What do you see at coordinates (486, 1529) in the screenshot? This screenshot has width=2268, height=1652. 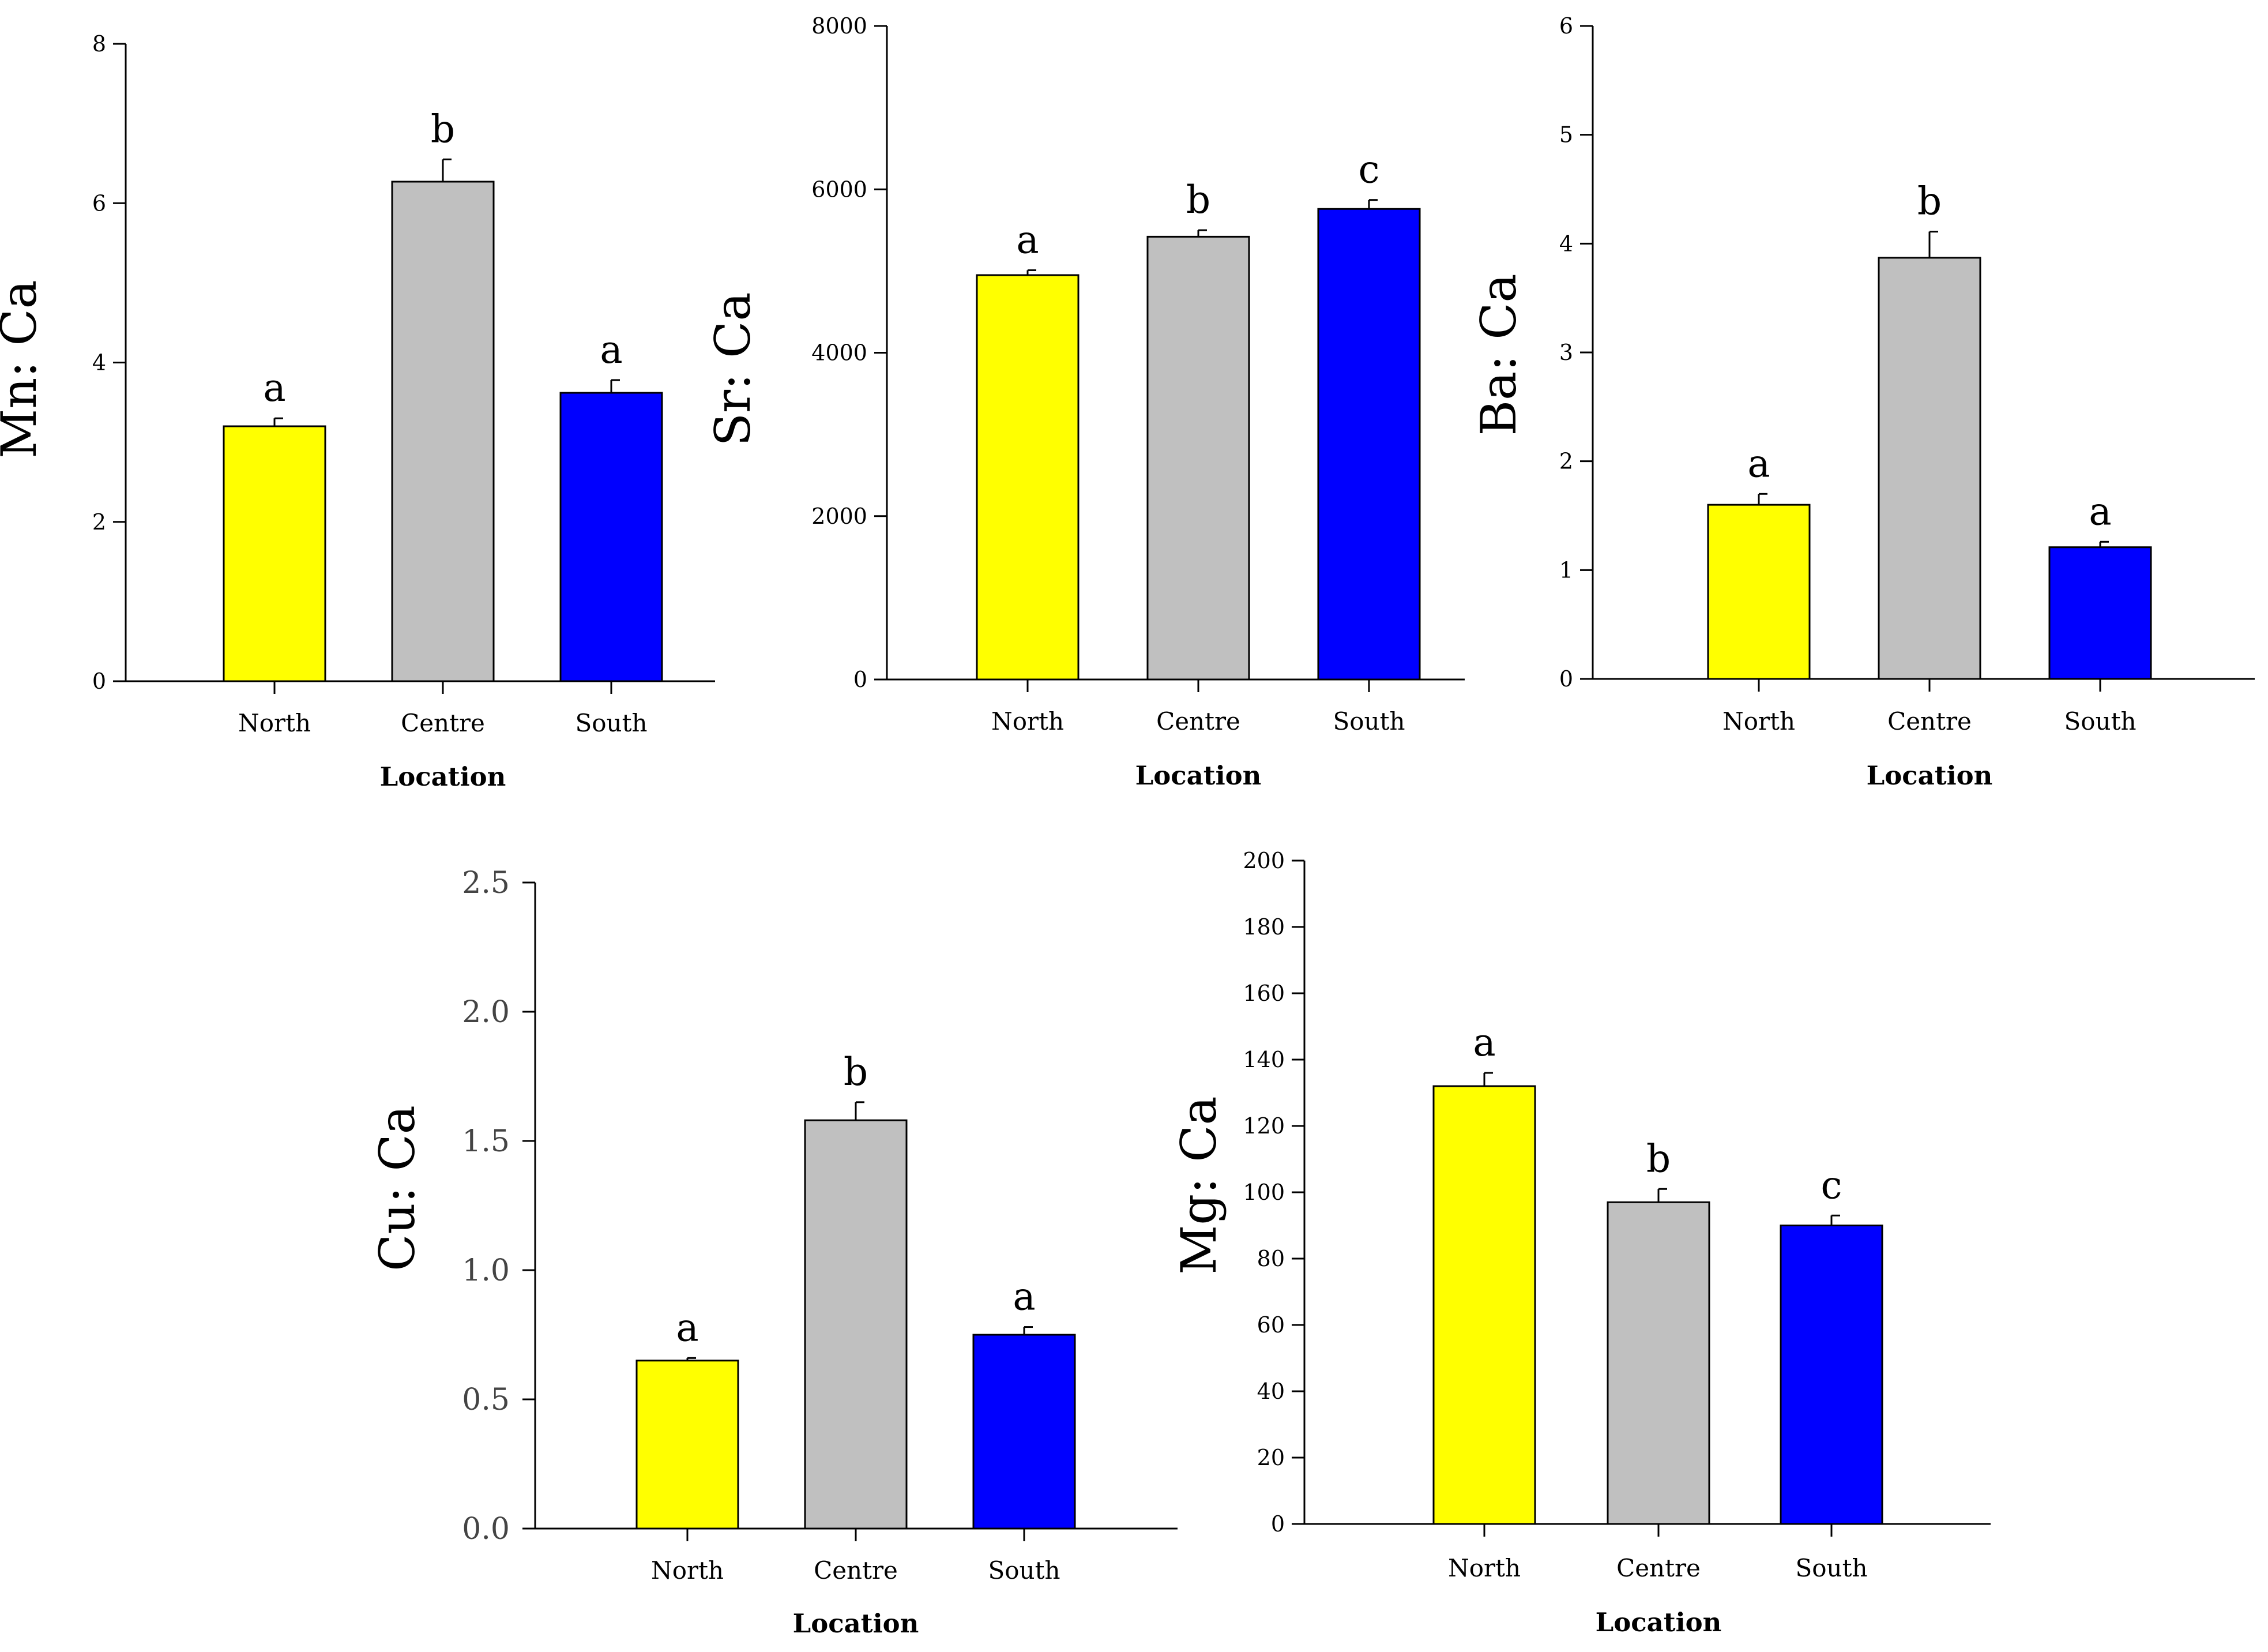 I see `y-tick-label: 0.0` at bounding box center [486, 1529].